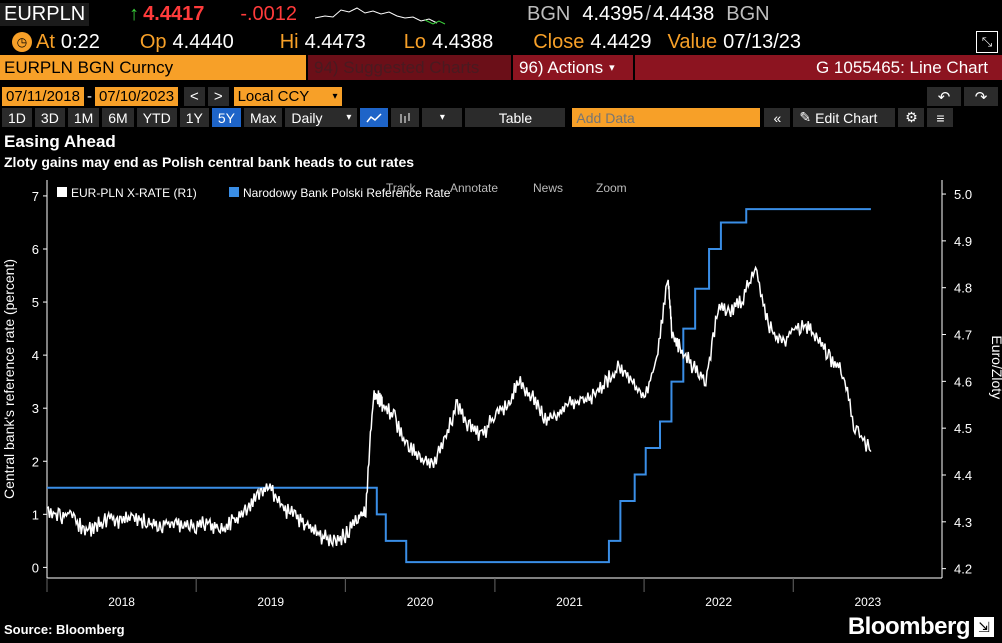 The width and height of the screenshot is (1002, 643). What do you see at coordinates (963, 522) in the screenshot?
I see `right-tick-label: 4.3` at bounding box center [963, 522].